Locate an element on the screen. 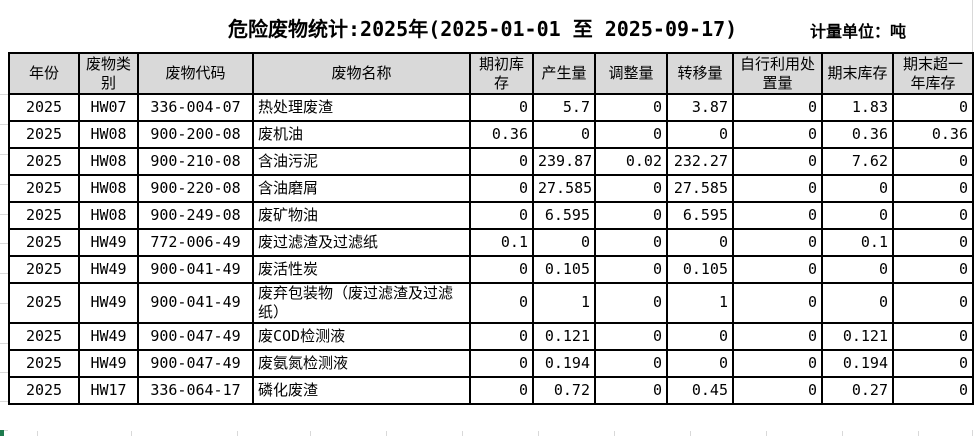 The image size is (980, 436). column-header-end-stock-over-year: 期末超一年库存 is located at coordinates (933, 73).